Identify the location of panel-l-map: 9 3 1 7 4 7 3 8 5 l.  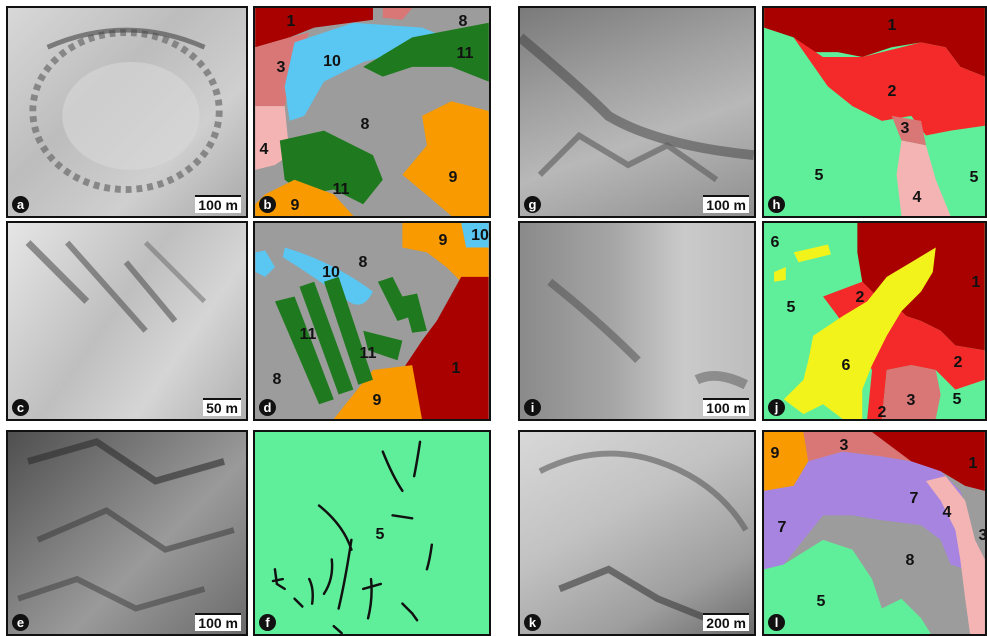
(874, 533).